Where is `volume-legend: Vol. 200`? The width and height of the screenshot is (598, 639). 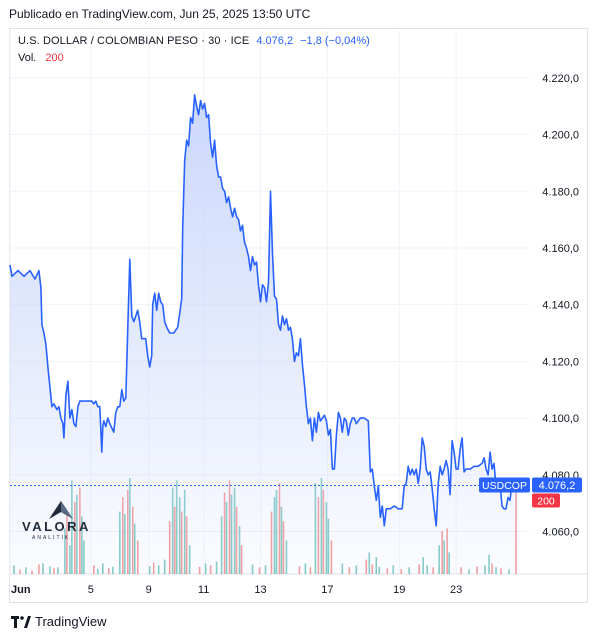
volume-legend: Vol. 200 is located at coordinates (41, 58).